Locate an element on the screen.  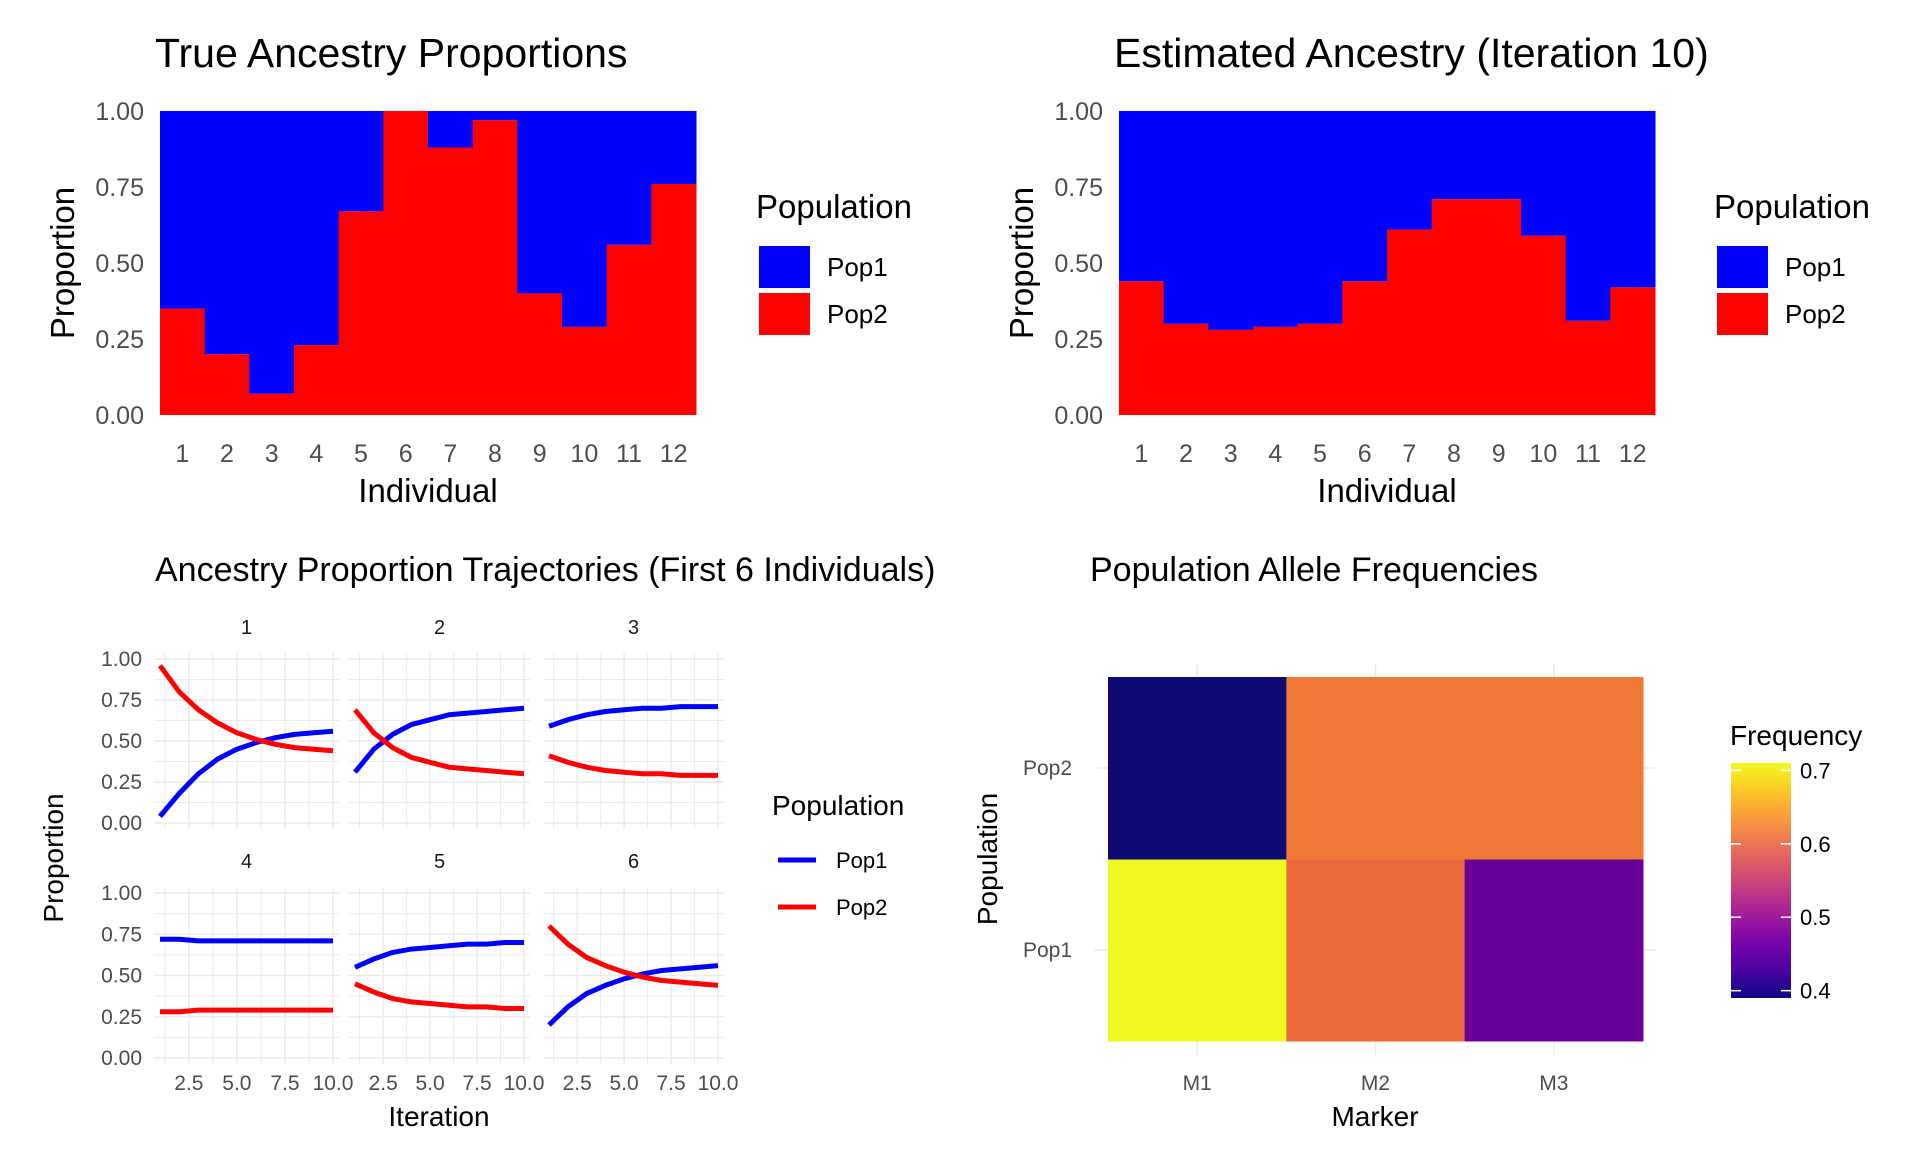
legend-label-pop2: Pop2 is located at coordinates (1815, 314).